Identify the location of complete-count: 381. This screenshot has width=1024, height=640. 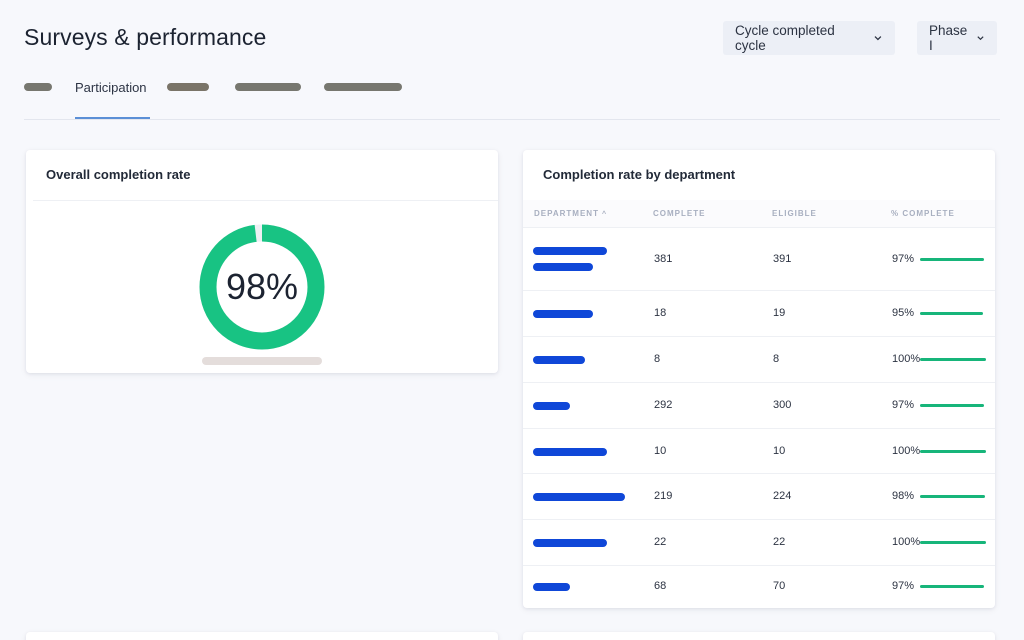
(663, 259).